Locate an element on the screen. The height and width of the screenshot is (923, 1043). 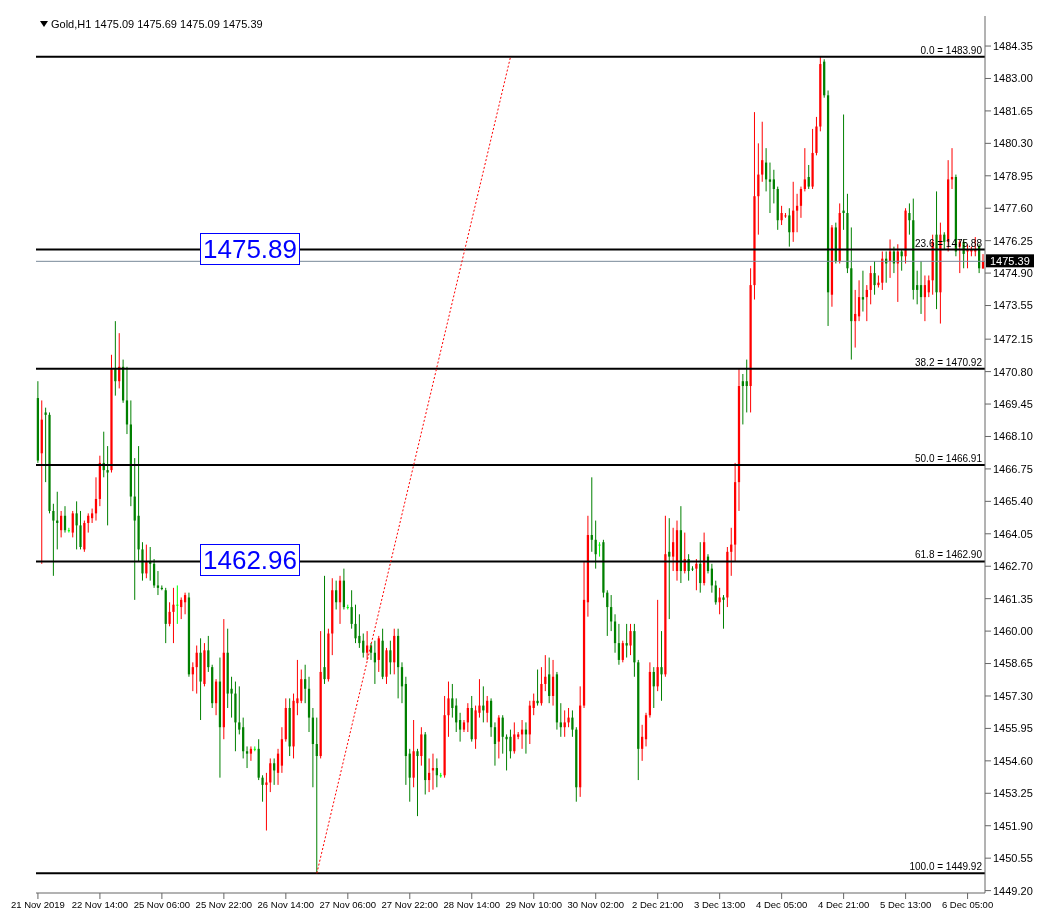
x-tick-label: 25 Nov 22:00 is located at coordinates (224, 904).